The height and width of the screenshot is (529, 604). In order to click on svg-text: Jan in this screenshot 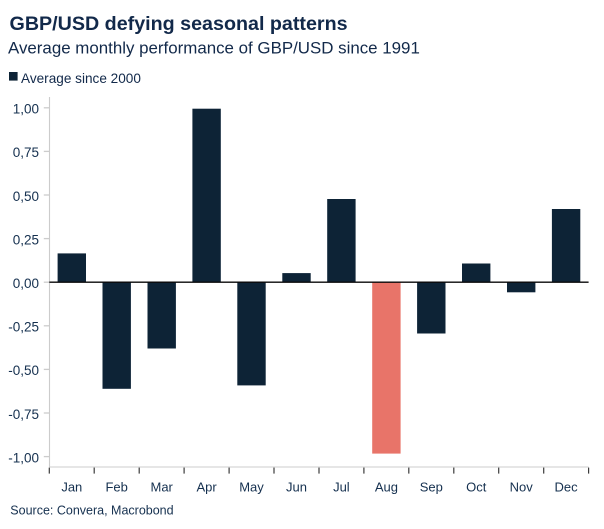, I will do `click(71, 487)`.